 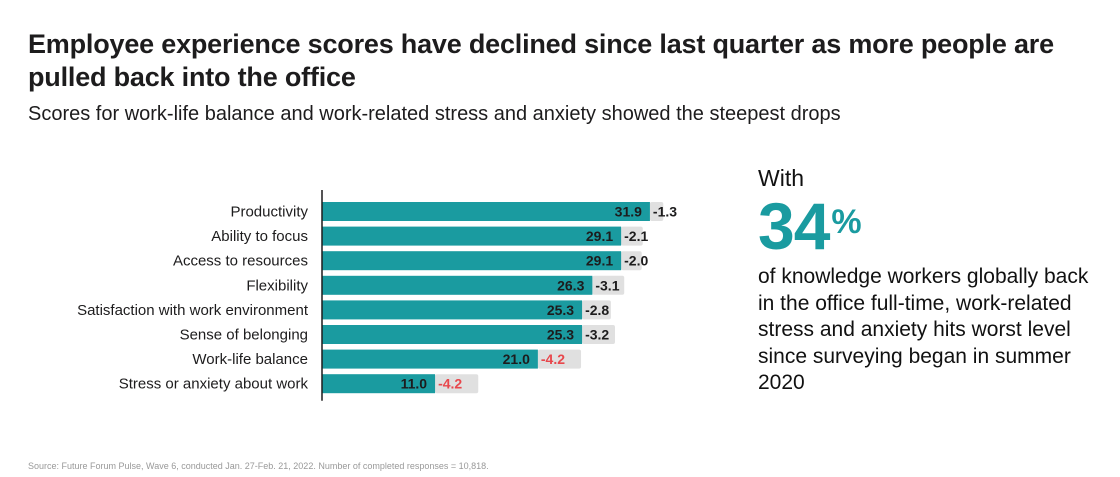 I want to click on change-label: -2.0, so click(x=636, y=261).